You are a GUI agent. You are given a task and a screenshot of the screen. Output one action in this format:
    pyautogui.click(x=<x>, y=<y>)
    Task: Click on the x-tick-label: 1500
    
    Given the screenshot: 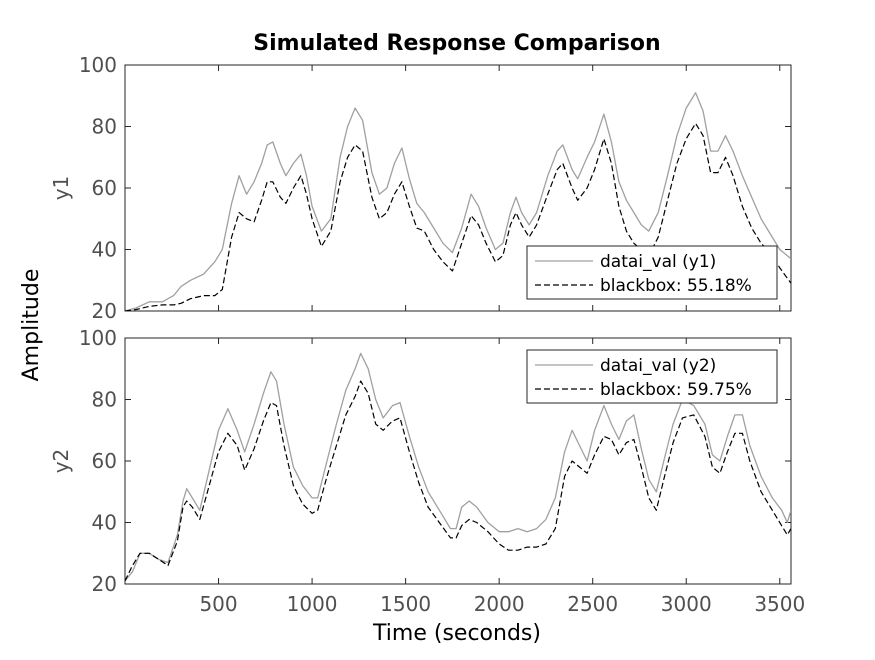 What is the action you would take?
    pyautogui.click(x=405, y=604)
    